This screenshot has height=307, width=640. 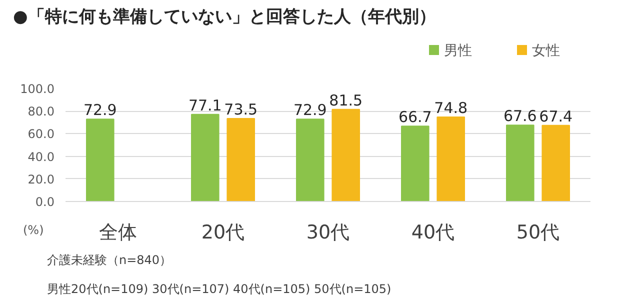 What do you see at coordinates (33, 230) in the screenshot?
I see `y-axis-title: (%)` at bounding box center [33, 230].